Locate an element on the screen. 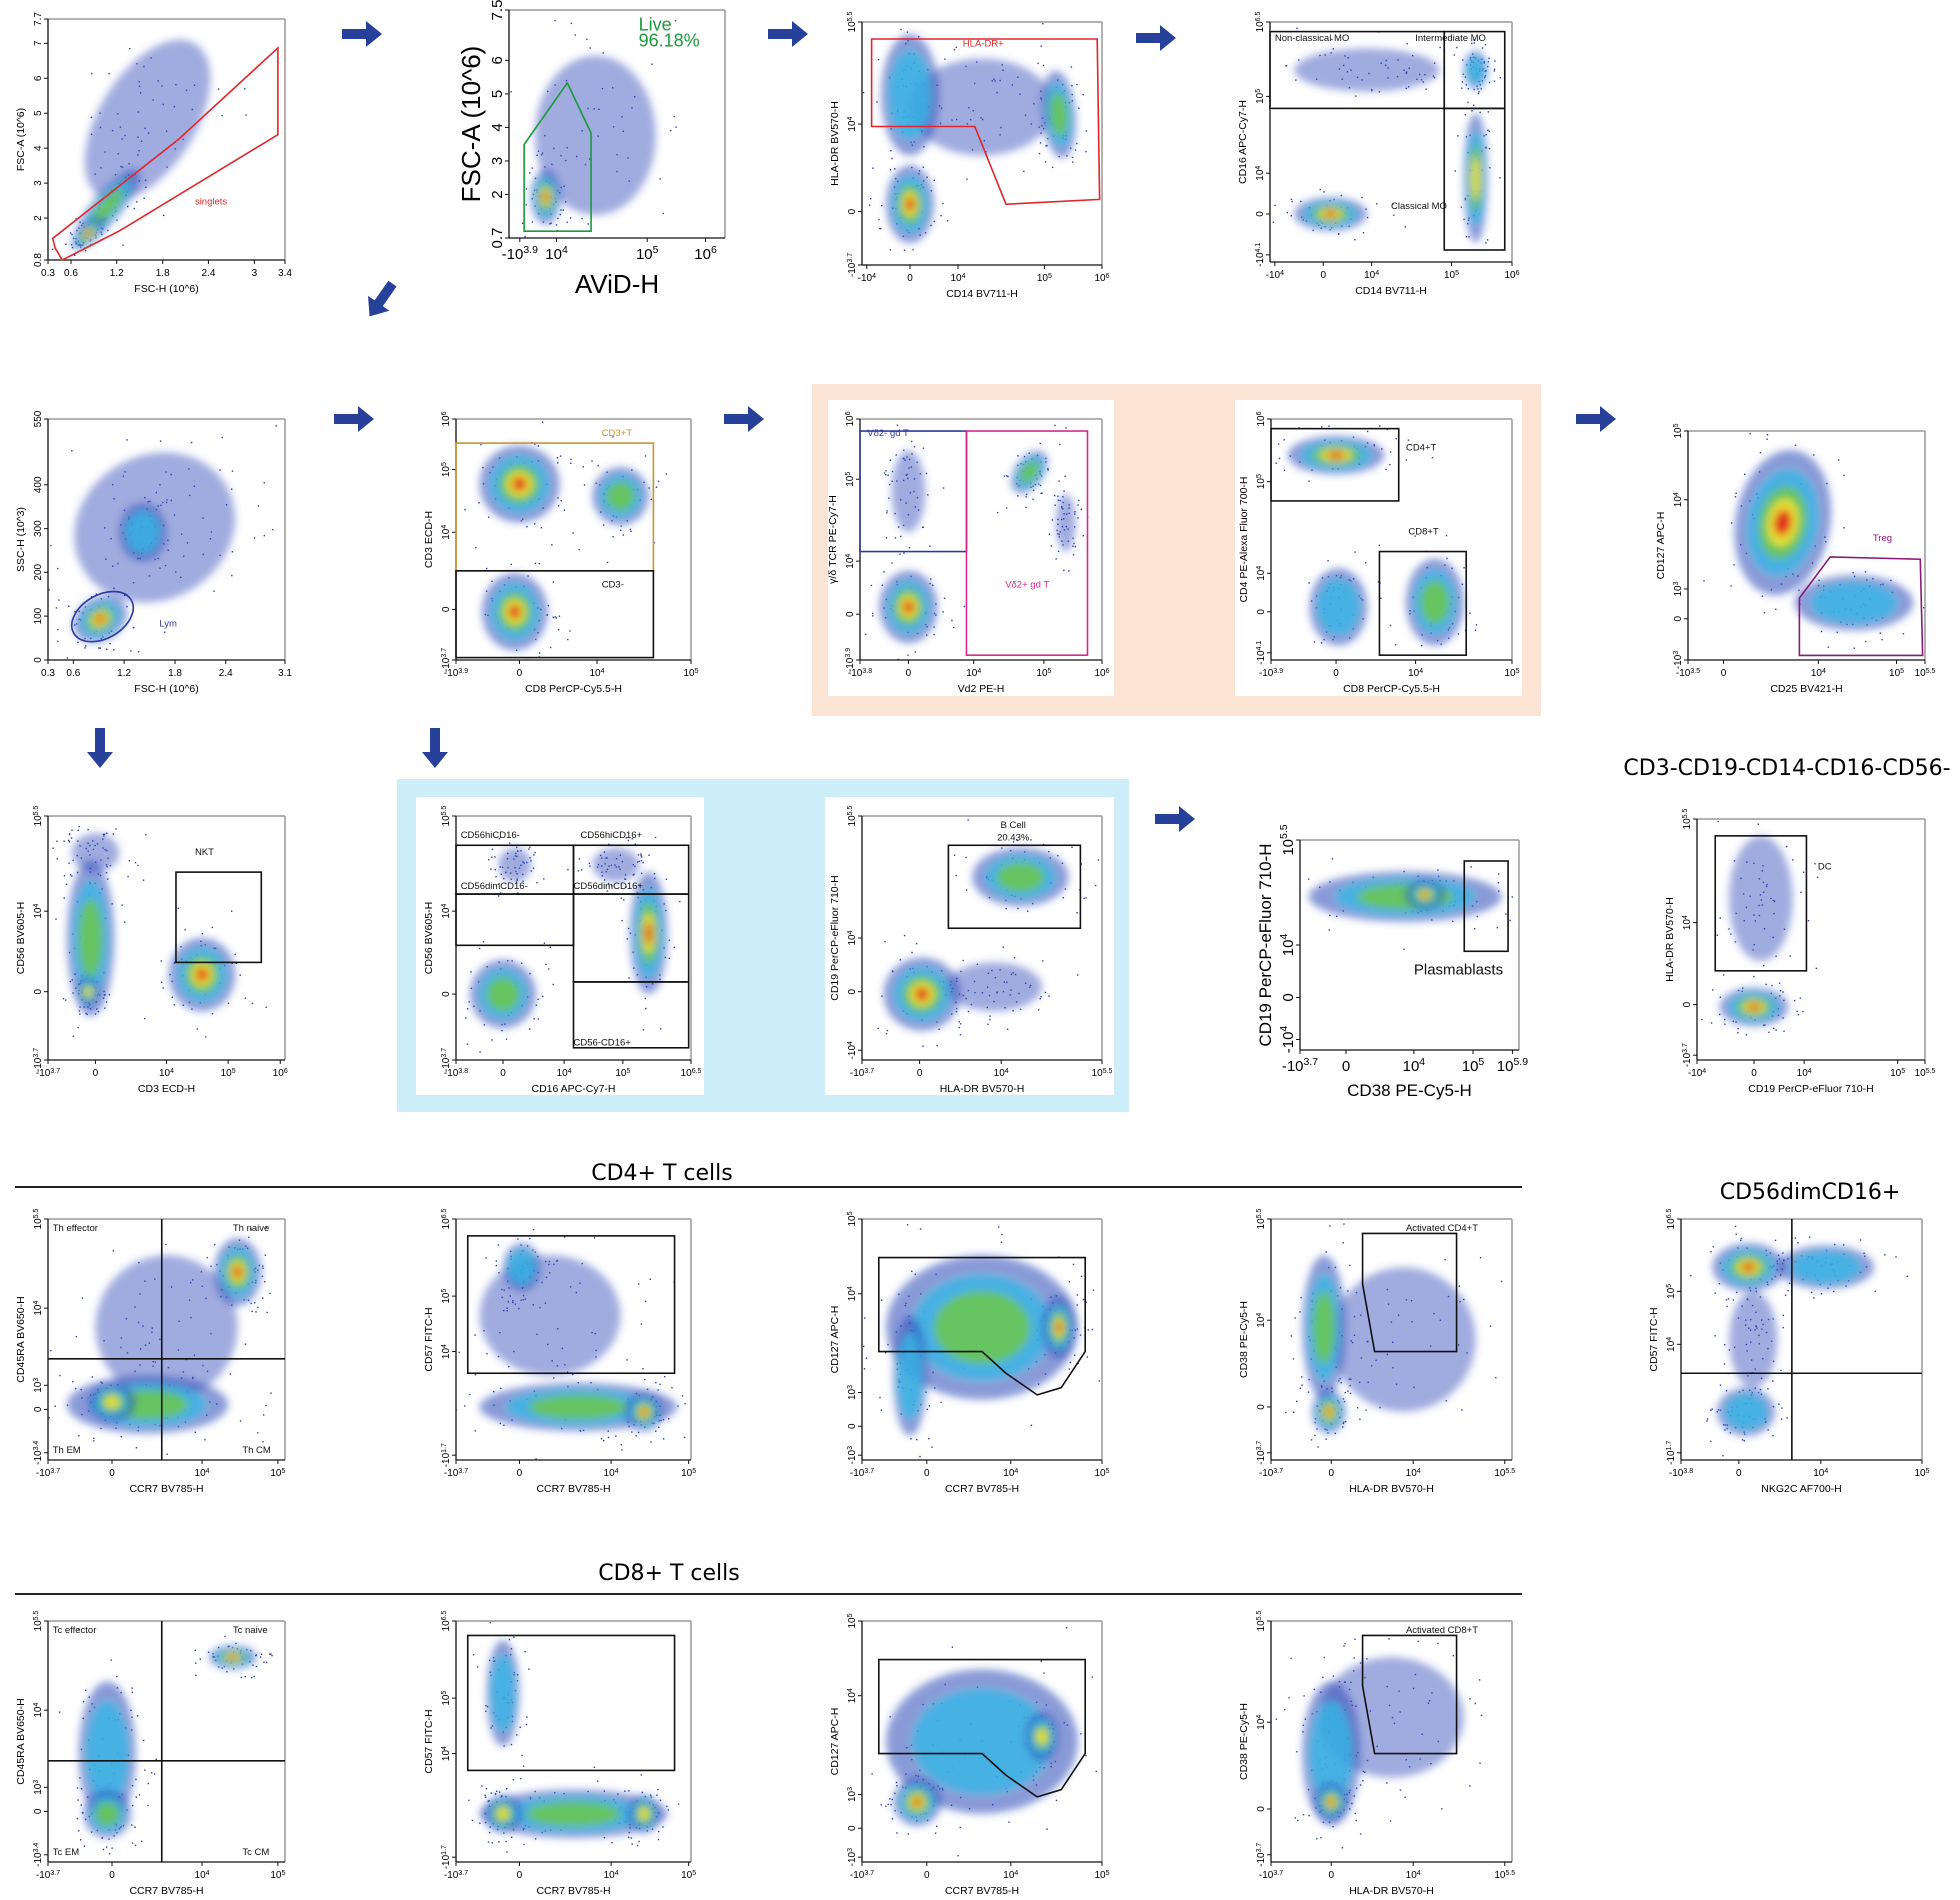 The width and height of the screenshot is (1960, 1900). gate: Tc EM is located at coordinates (66, 1852).